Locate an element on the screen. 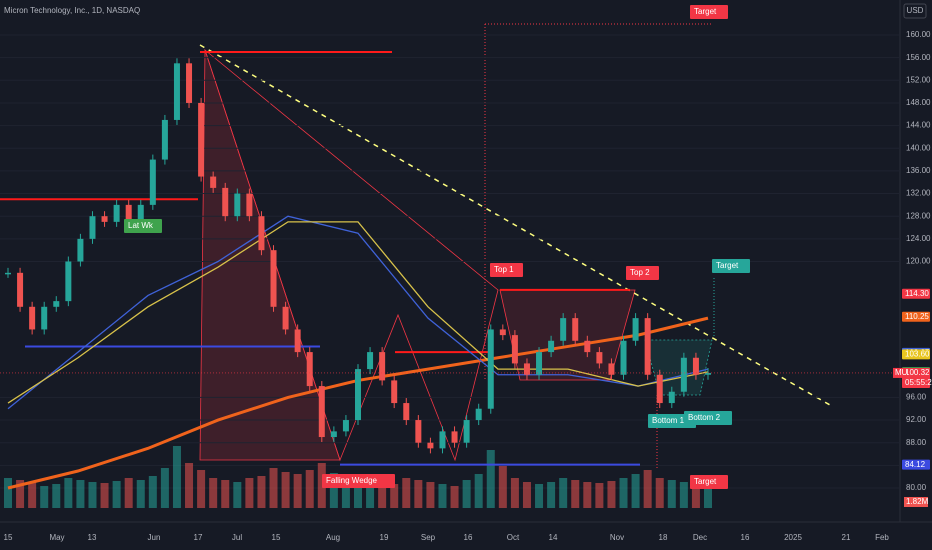  y-tick-label: 92.00 is located at coordinates (916, 419).